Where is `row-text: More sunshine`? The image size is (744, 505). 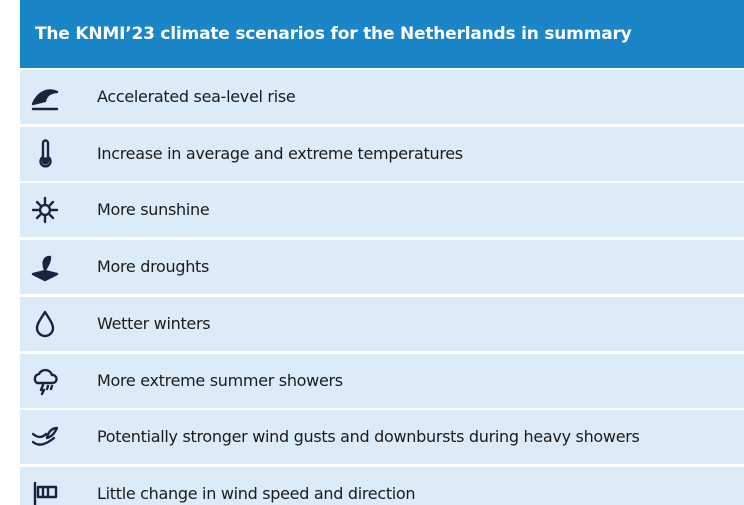 row-text: More sunshine is located at coordinates (153, 210).